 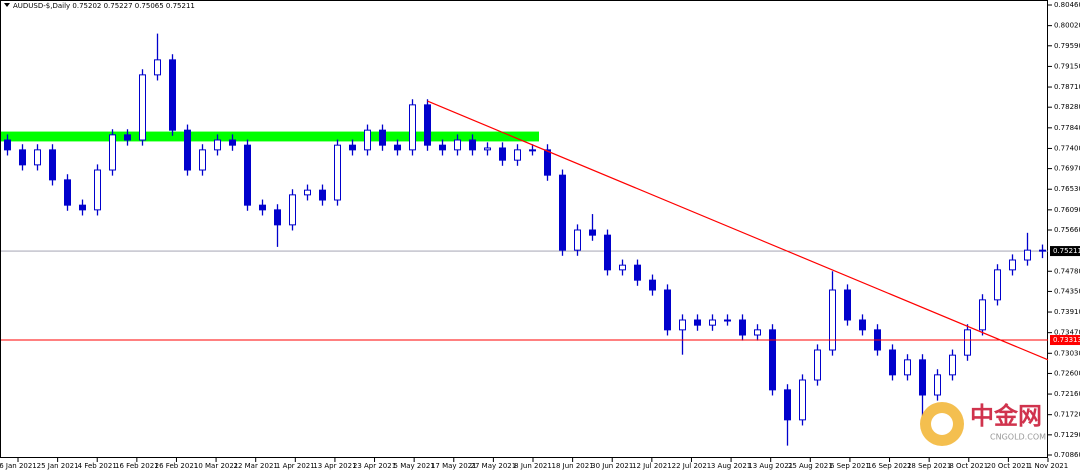 I want to click on x-tick-label: 23 Apr 2021, so click(x=374, y=466).